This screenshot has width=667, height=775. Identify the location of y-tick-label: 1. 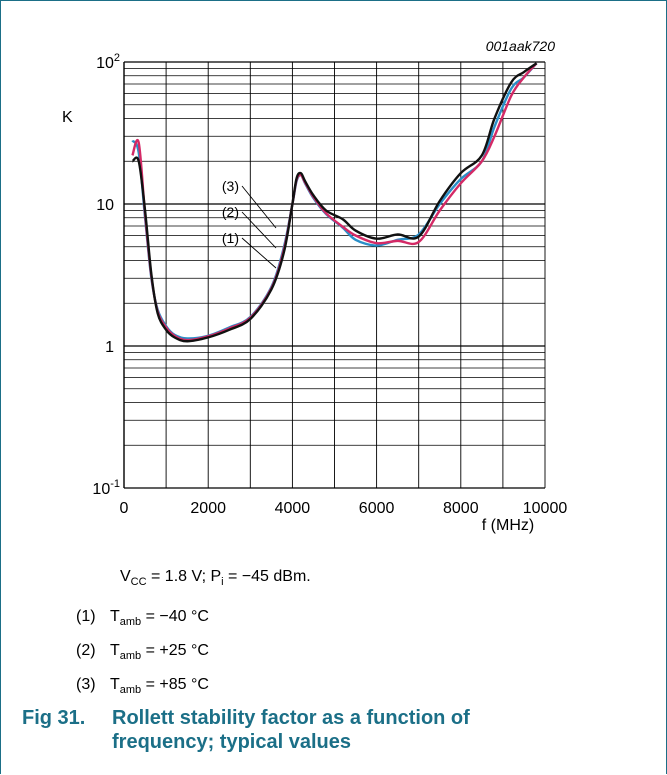
(109, 347).